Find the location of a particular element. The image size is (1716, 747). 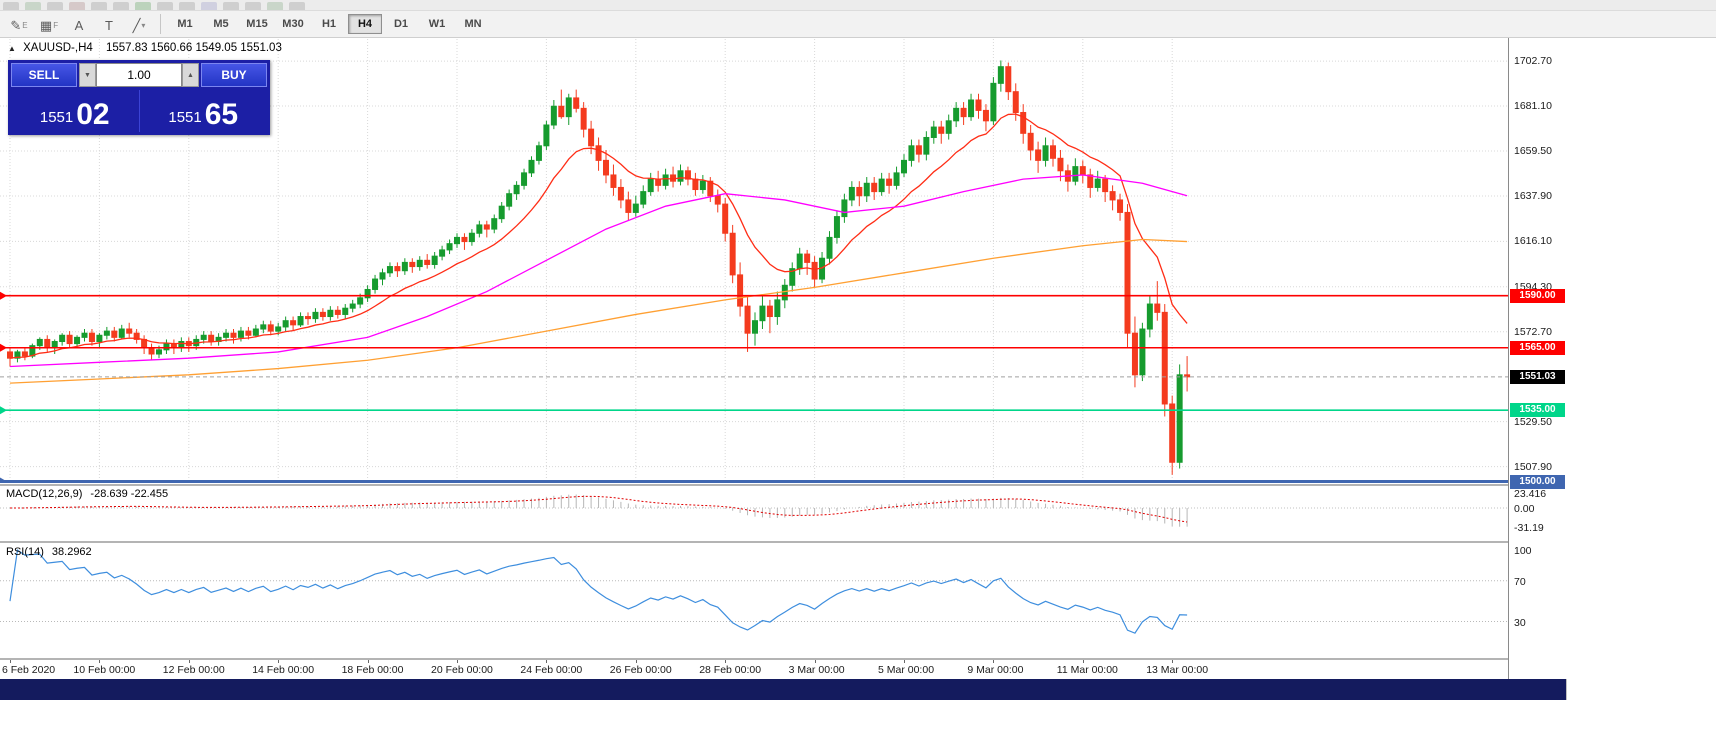

ask-price: 1551 65 is located at coordinates (204, 111).